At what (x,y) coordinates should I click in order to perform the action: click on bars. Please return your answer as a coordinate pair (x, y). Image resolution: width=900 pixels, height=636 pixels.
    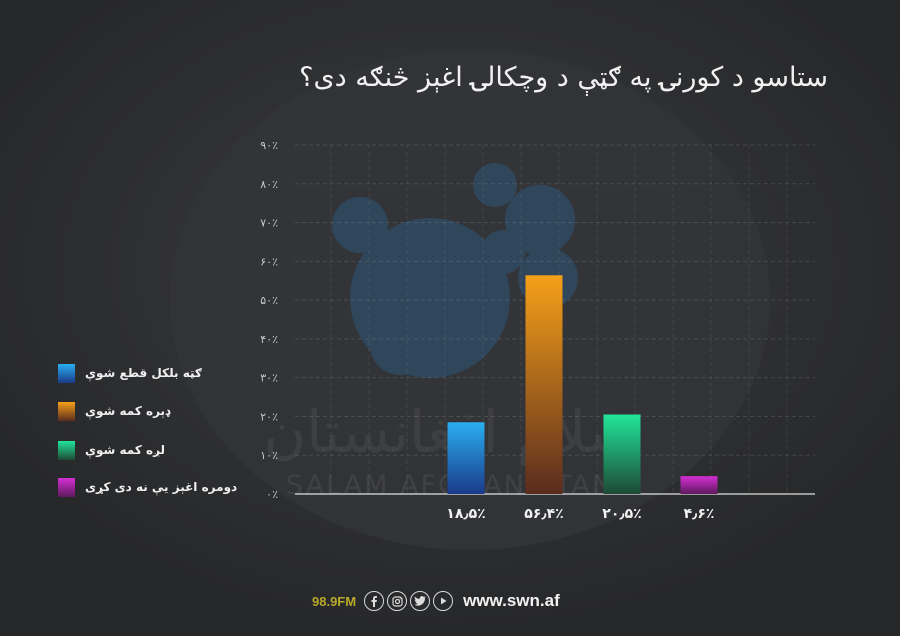
    Looking at the image, I should click on (582, 384).